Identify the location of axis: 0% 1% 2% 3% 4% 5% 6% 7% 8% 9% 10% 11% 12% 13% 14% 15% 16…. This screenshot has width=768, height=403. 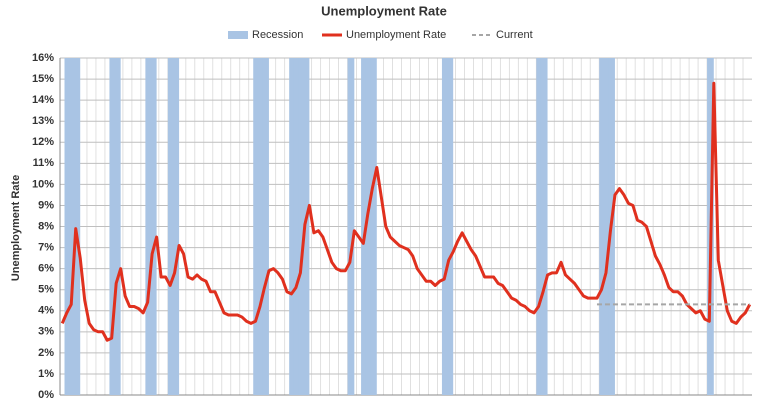
(46, 226).